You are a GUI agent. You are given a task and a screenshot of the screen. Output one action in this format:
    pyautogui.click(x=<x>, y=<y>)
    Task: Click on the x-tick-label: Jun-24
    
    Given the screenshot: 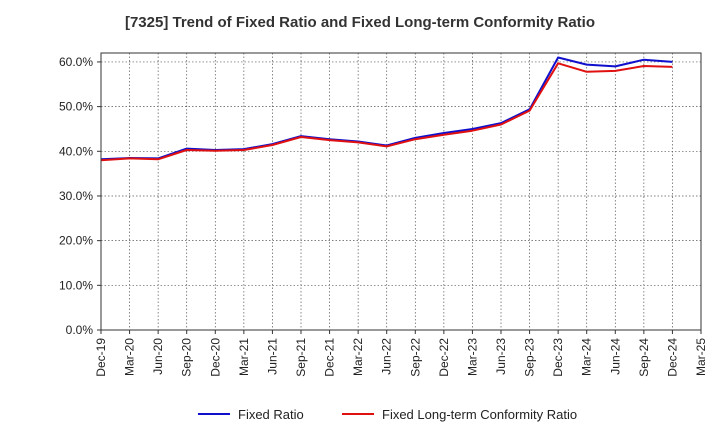 What is the action you would take?
    pyautogui.click(x=615, y=356)
    